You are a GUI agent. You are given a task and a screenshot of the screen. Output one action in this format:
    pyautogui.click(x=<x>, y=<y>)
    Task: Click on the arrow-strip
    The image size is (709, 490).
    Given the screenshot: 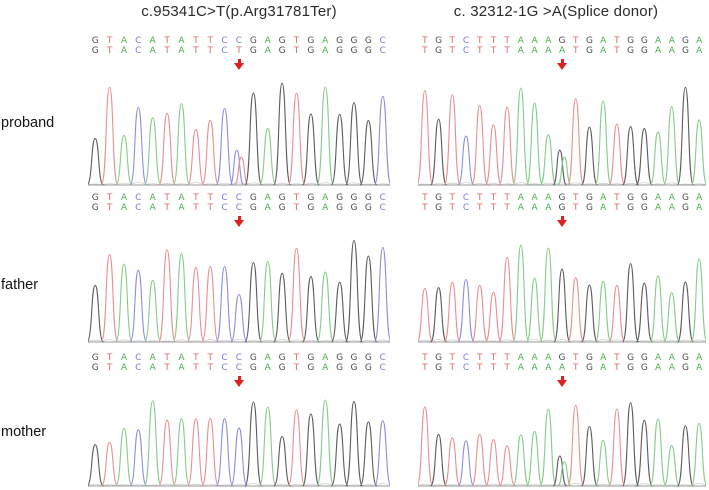 What is the action you would take?
    pyautogui.click(x=562, y=64)
    